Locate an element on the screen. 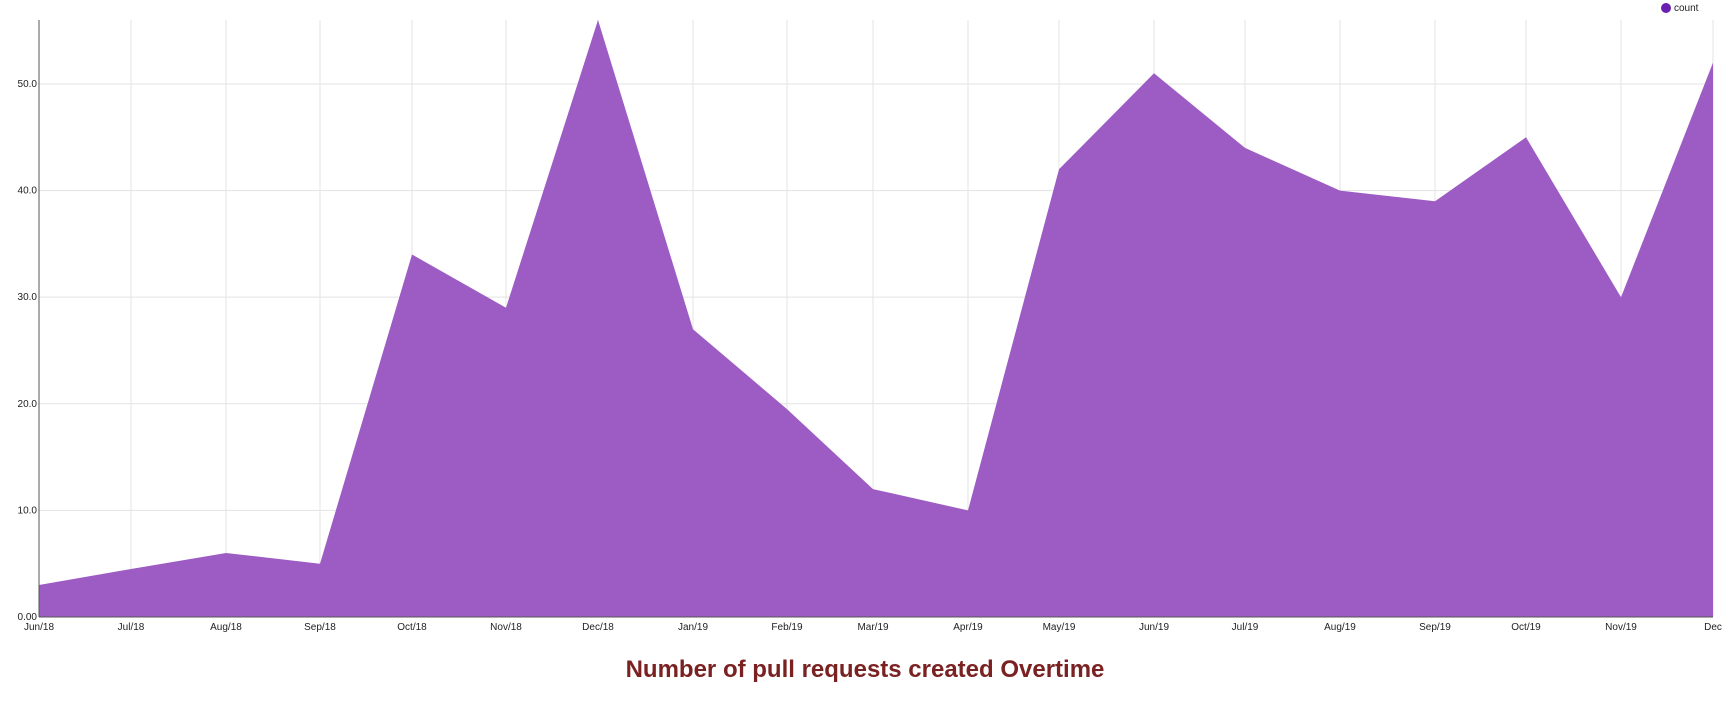 This screenshot has height=717, width=1730. x-tick-label: Oct/19 is located at coordinates (1526, 627).